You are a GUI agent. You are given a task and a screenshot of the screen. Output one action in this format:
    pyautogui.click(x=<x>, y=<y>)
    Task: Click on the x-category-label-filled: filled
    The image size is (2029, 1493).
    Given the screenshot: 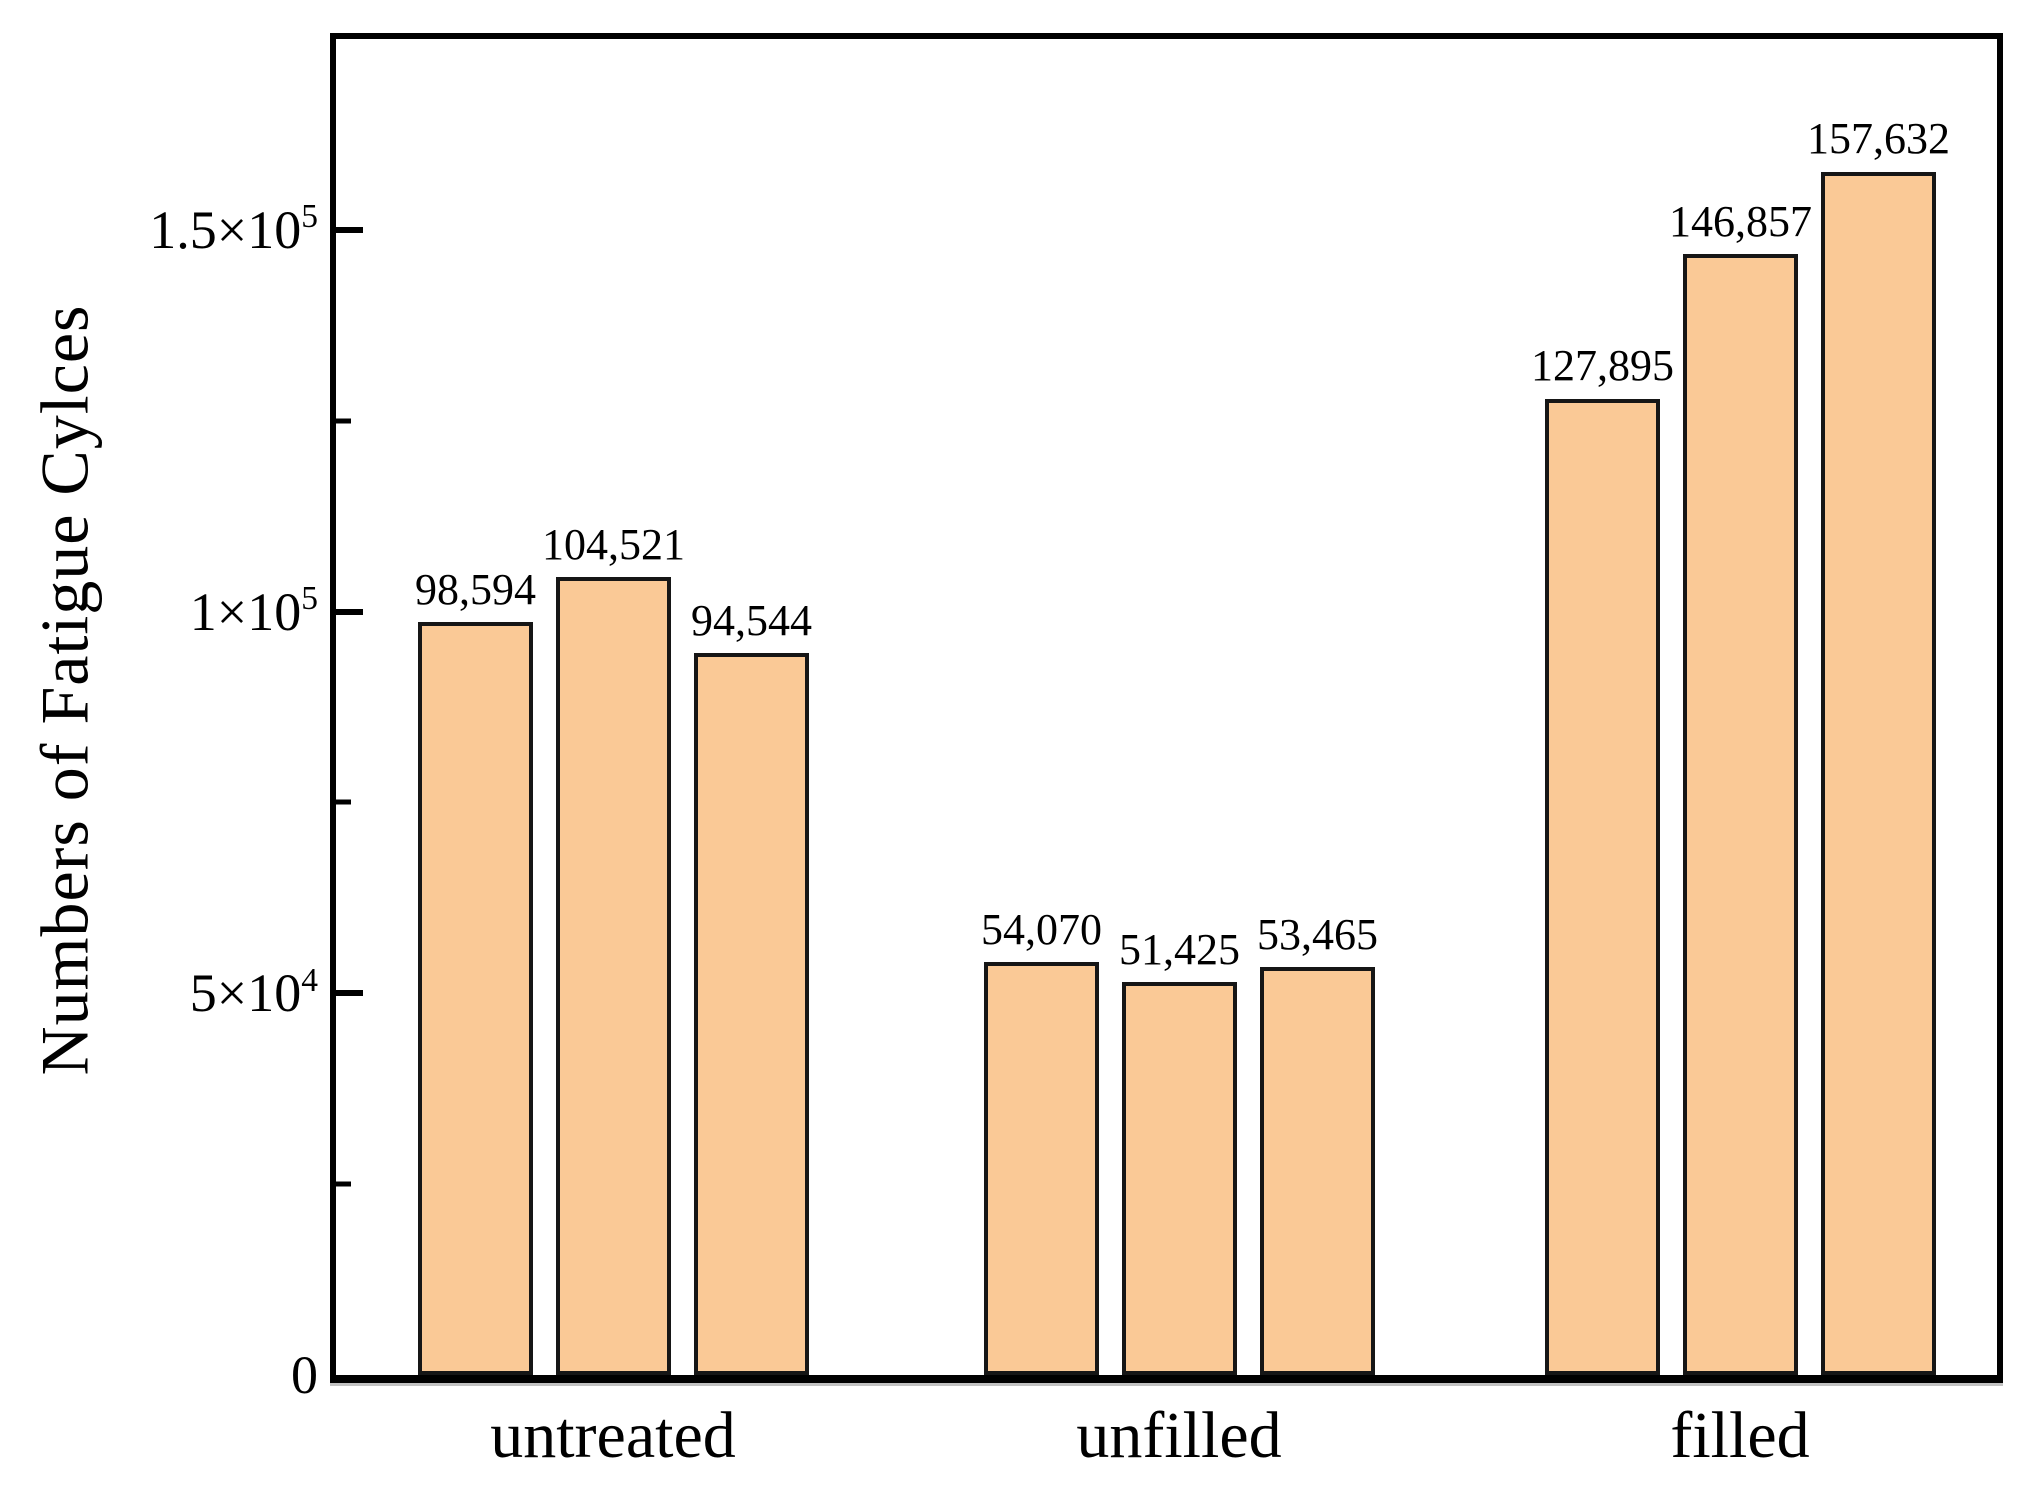 What is the action you would take?
    pyautogui.click(x=1740, y=1435)
    